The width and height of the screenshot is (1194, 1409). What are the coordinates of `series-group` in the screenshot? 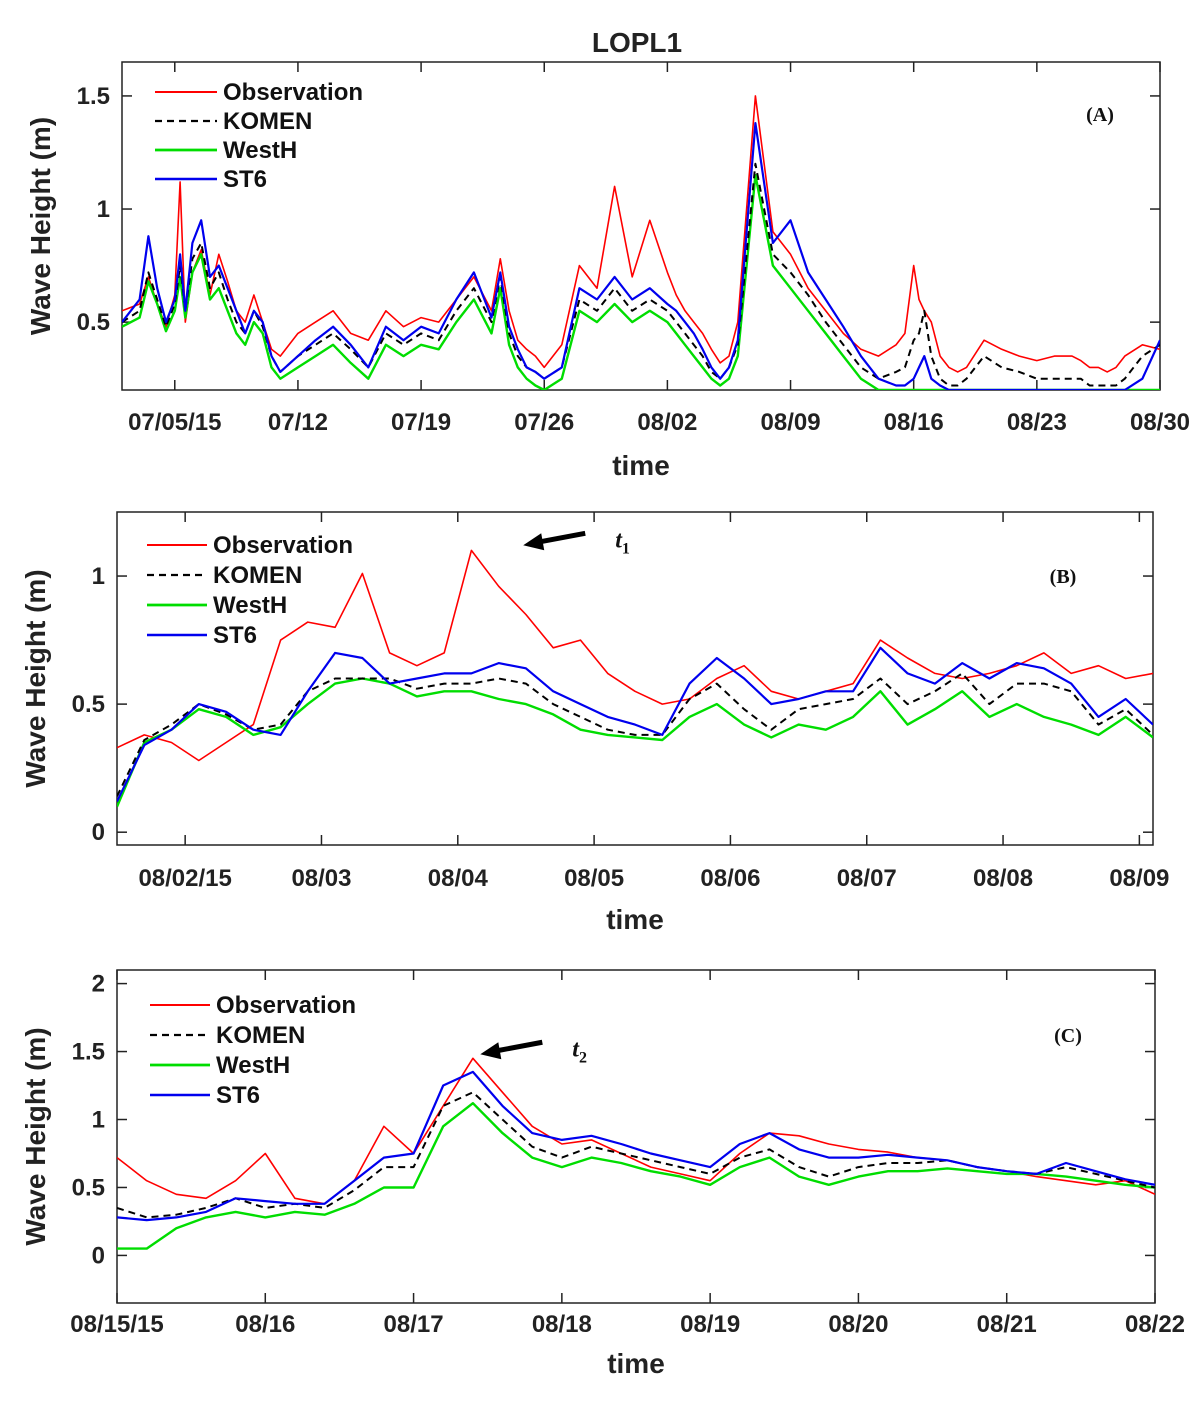 It's located at (636, 1153).